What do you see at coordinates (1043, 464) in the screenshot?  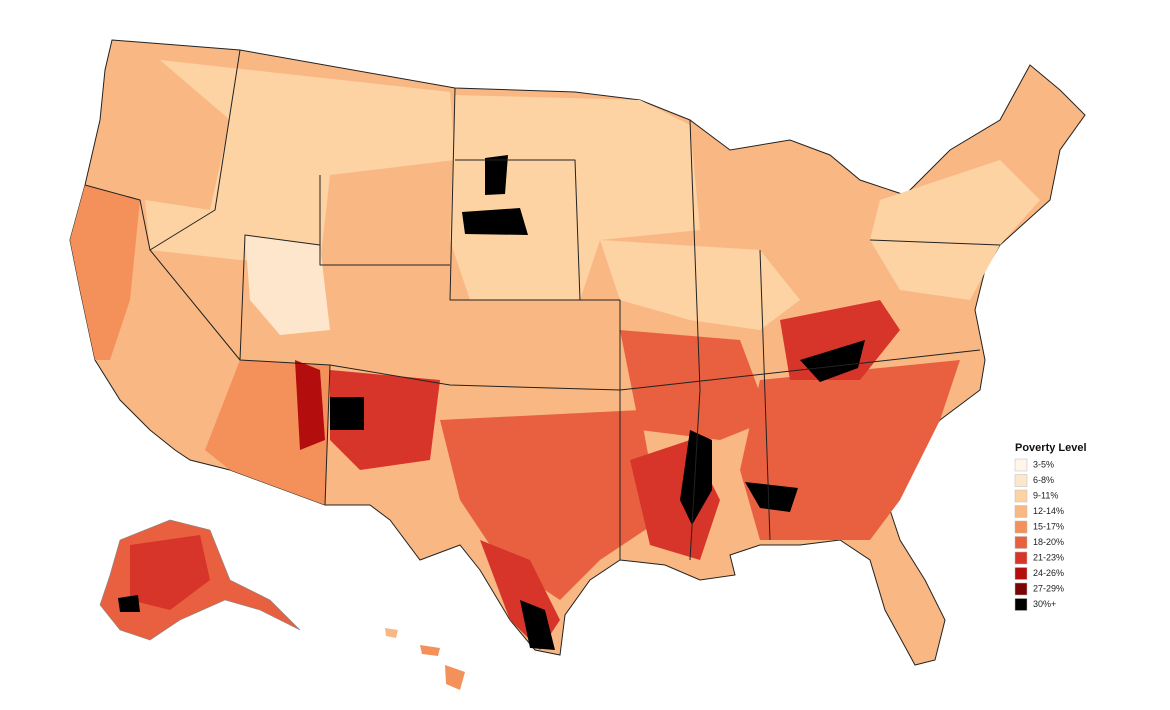 I see `legend-label: 3-5%` at bounding box center [1043, 464].